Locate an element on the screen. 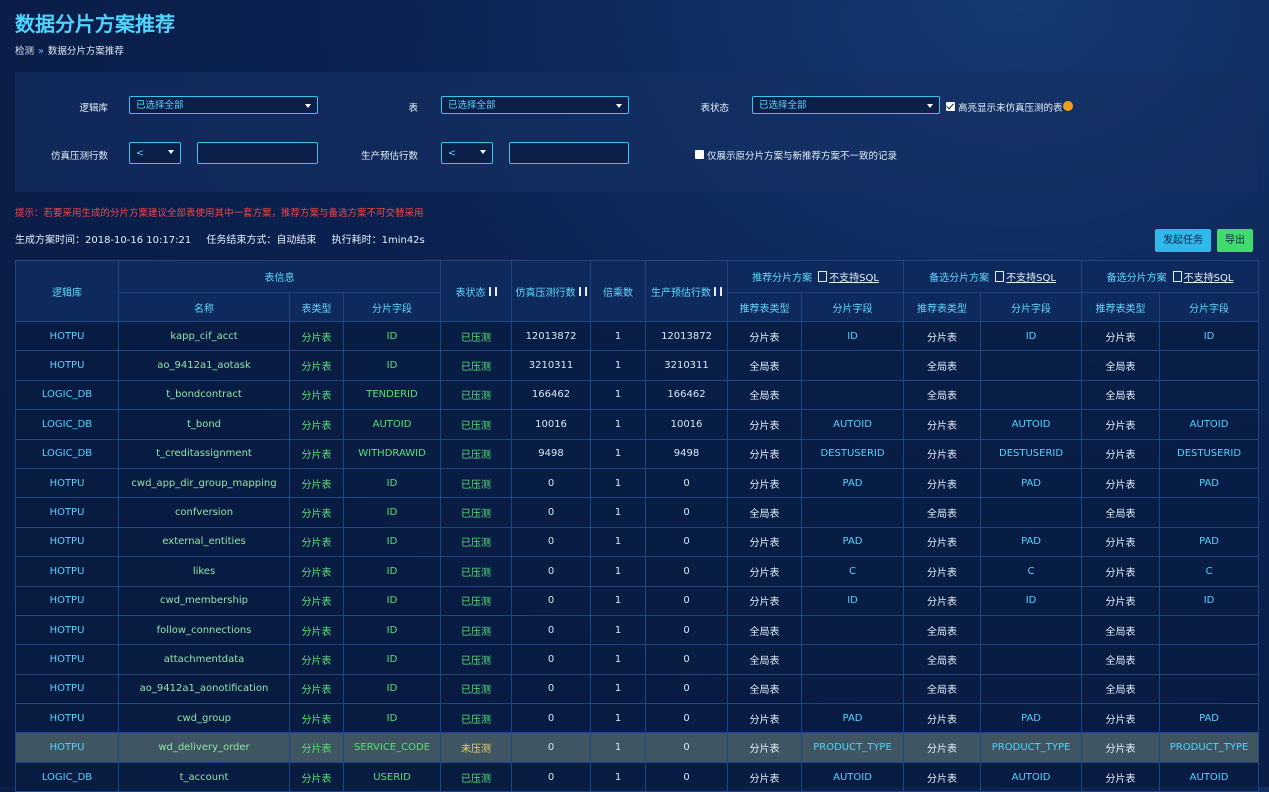 The image size is (1269, 792). table-cell: confversion is located at coordinates (204, 512).